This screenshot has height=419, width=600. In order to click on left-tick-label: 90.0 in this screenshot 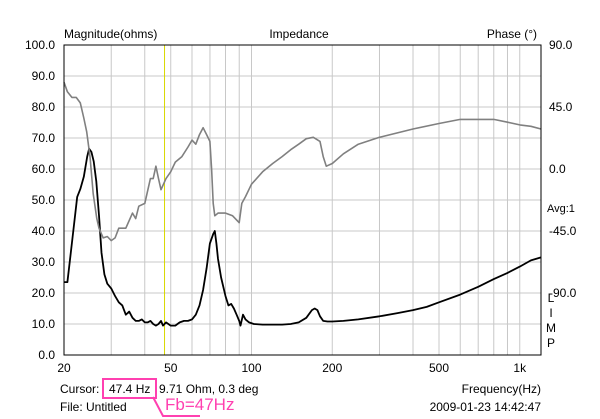, I will do `click(44, 76)`.